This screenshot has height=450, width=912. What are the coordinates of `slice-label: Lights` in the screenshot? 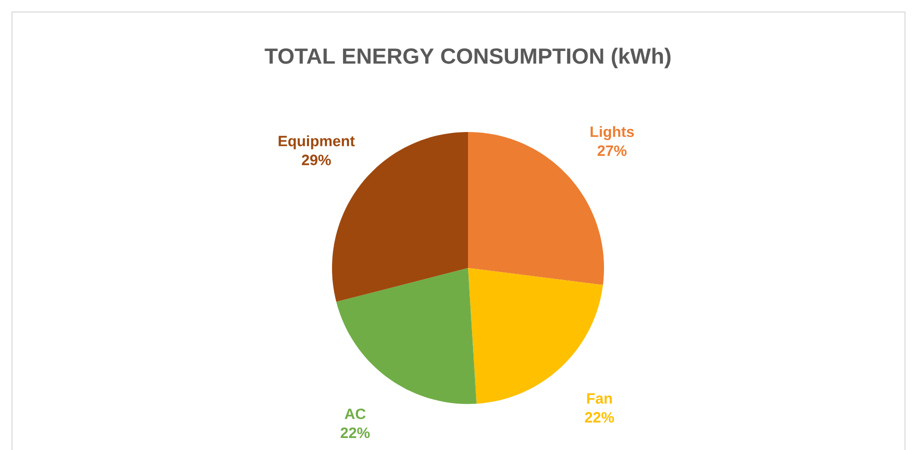 It's located at (612, 133).